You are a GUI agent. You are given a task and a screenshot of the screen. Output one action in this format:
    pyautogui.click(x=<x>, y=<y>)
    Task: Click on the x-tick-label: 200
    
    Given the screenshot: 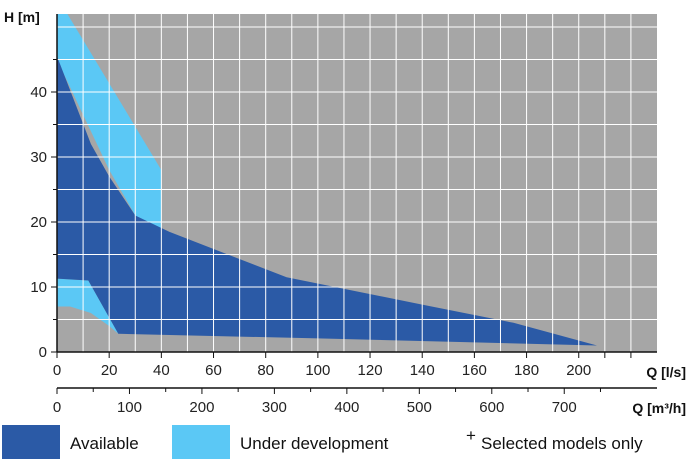 What is the action you would take?
    pyautogui.click(x=578, y=370)
    